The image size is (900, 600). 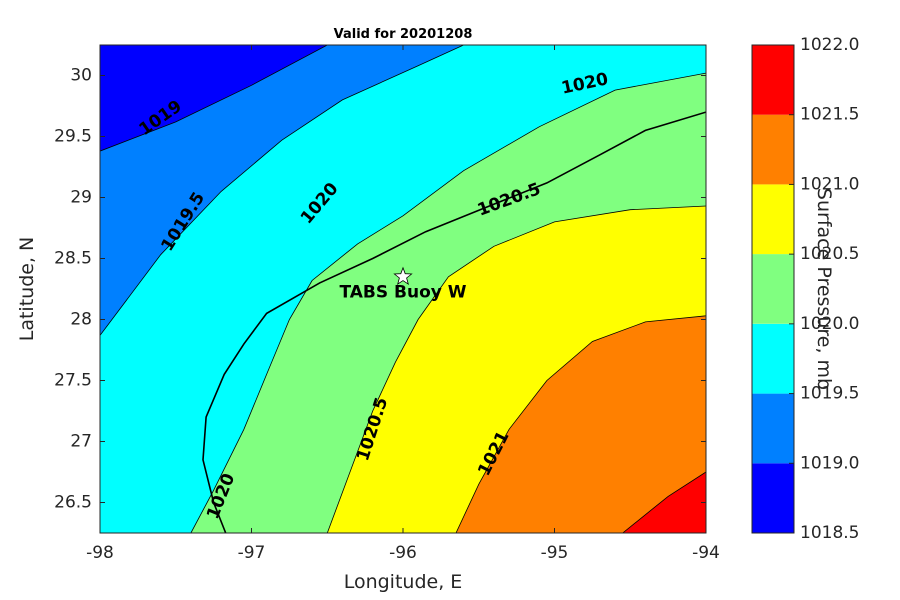 What do you see at coordinates (829, 463) in the screenshot?
I see `colorbar-tick-label: 1019.0` at bounding box center [829, 463].